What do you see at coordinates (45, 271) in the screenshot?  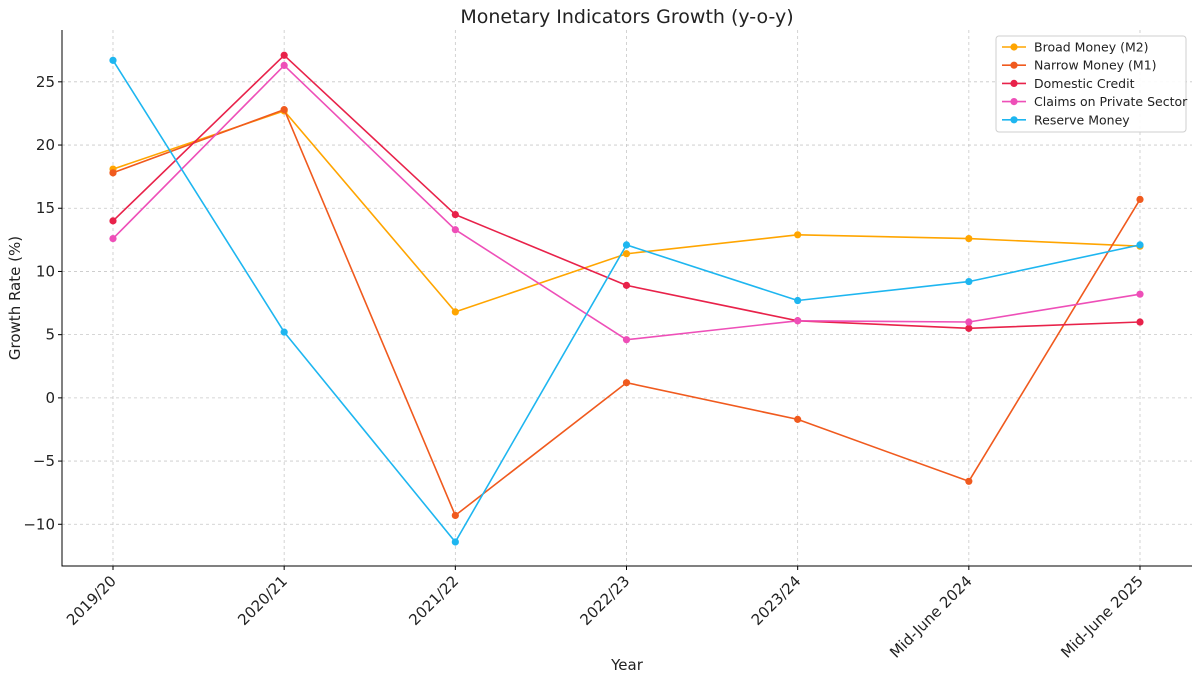 I see `y-tick-label: 10` at bounding box center [45, 271].